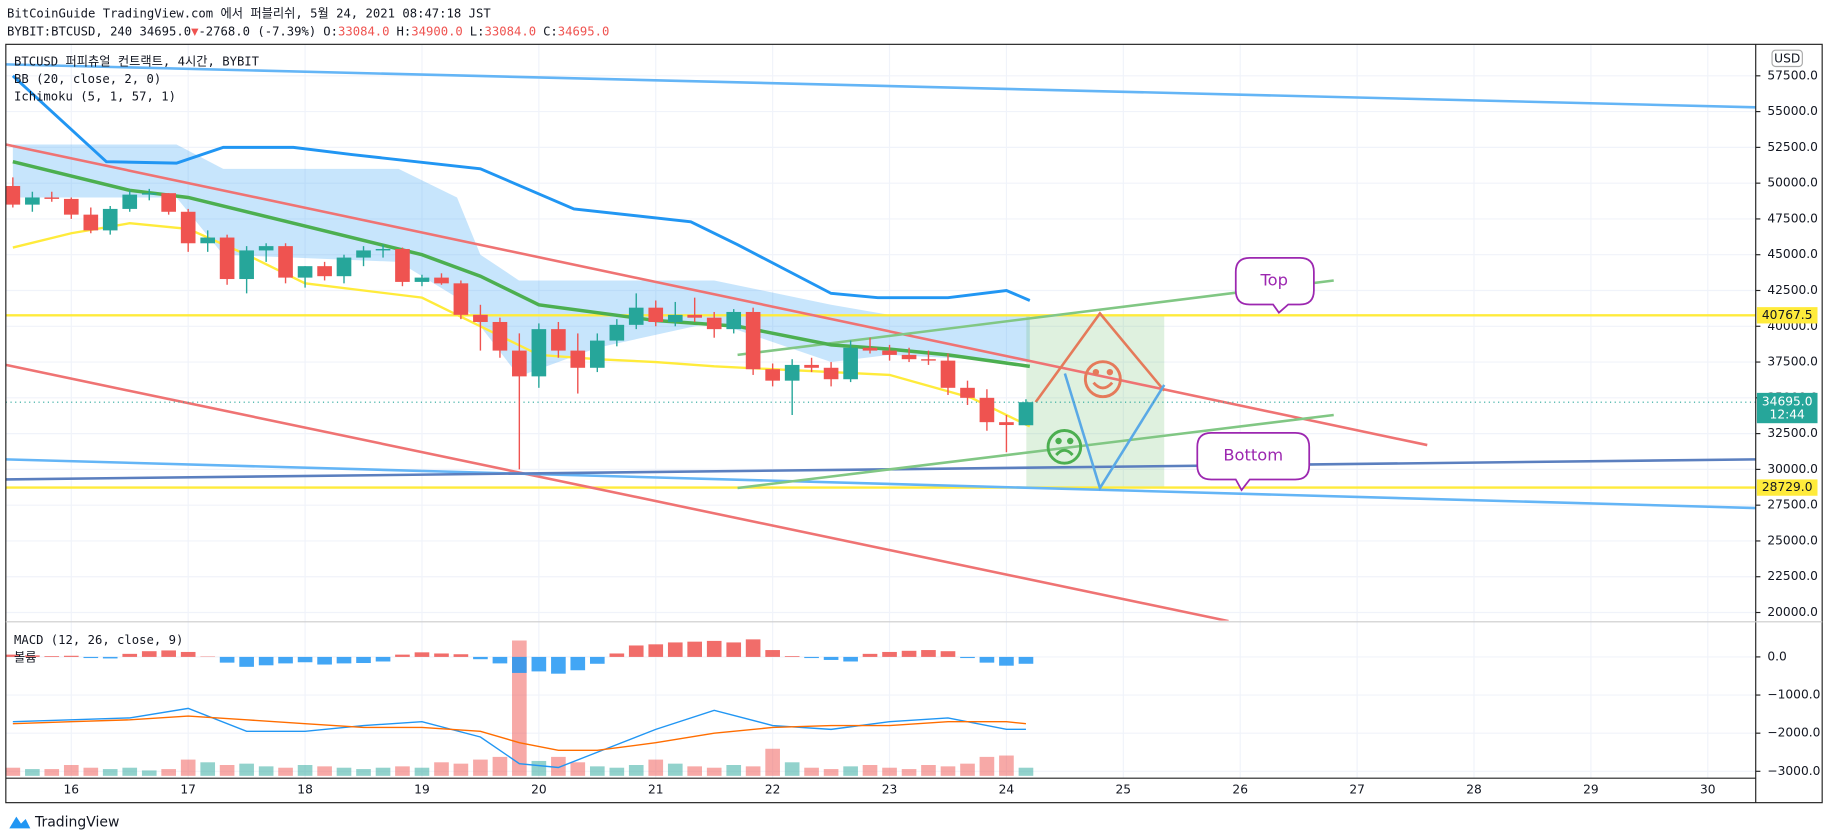 Image resolution: width=1828 pixels, height=840 pixels. Describe the element at coordinates (404, 31) in the screenshot. I see `h-label: H:` at that location.